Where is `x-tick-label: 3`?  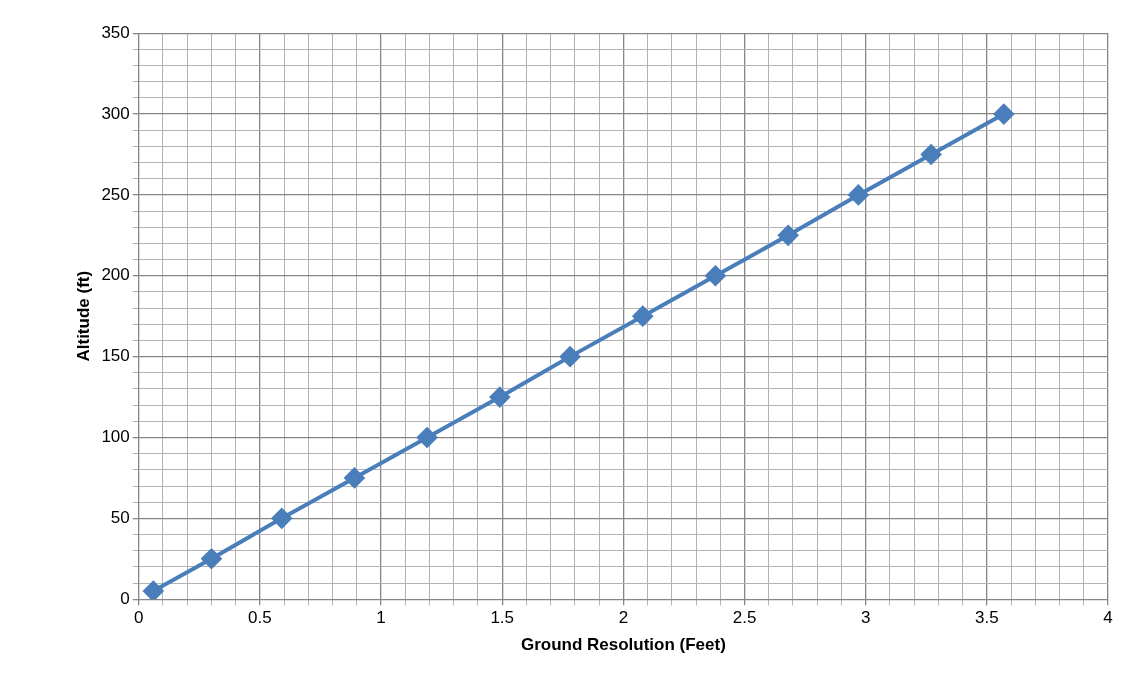
x-tick-label: 3 is located at coordinates (865, 618).